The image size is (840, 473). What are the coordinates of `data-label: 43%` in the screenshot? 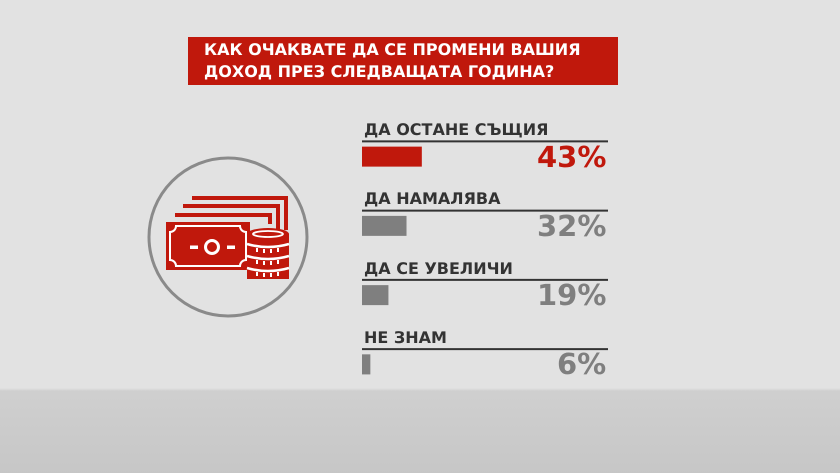 It's located at (571, 157).